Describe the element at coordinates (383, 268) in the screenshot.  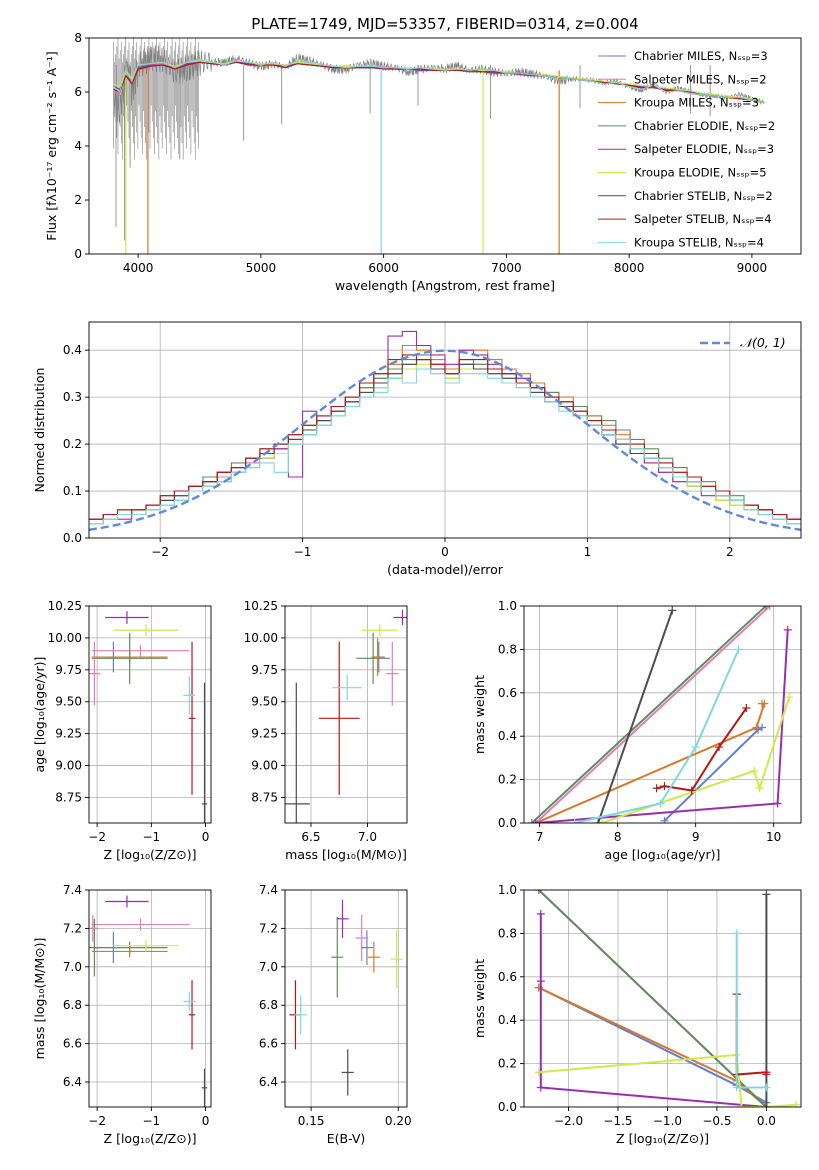
I see `x-tick-label: 6000` at that location.